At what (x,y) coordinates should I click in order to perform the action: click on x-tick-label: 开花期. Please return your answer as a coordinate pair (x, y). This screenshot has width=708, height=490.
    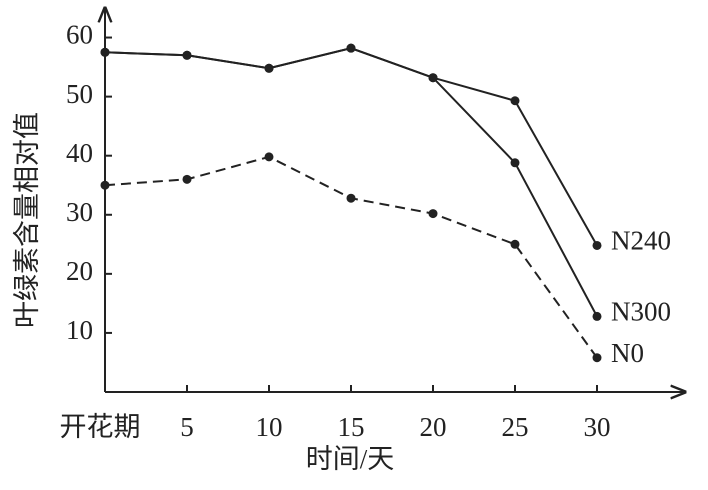
    Looking at the image, I should click on (100, 427).